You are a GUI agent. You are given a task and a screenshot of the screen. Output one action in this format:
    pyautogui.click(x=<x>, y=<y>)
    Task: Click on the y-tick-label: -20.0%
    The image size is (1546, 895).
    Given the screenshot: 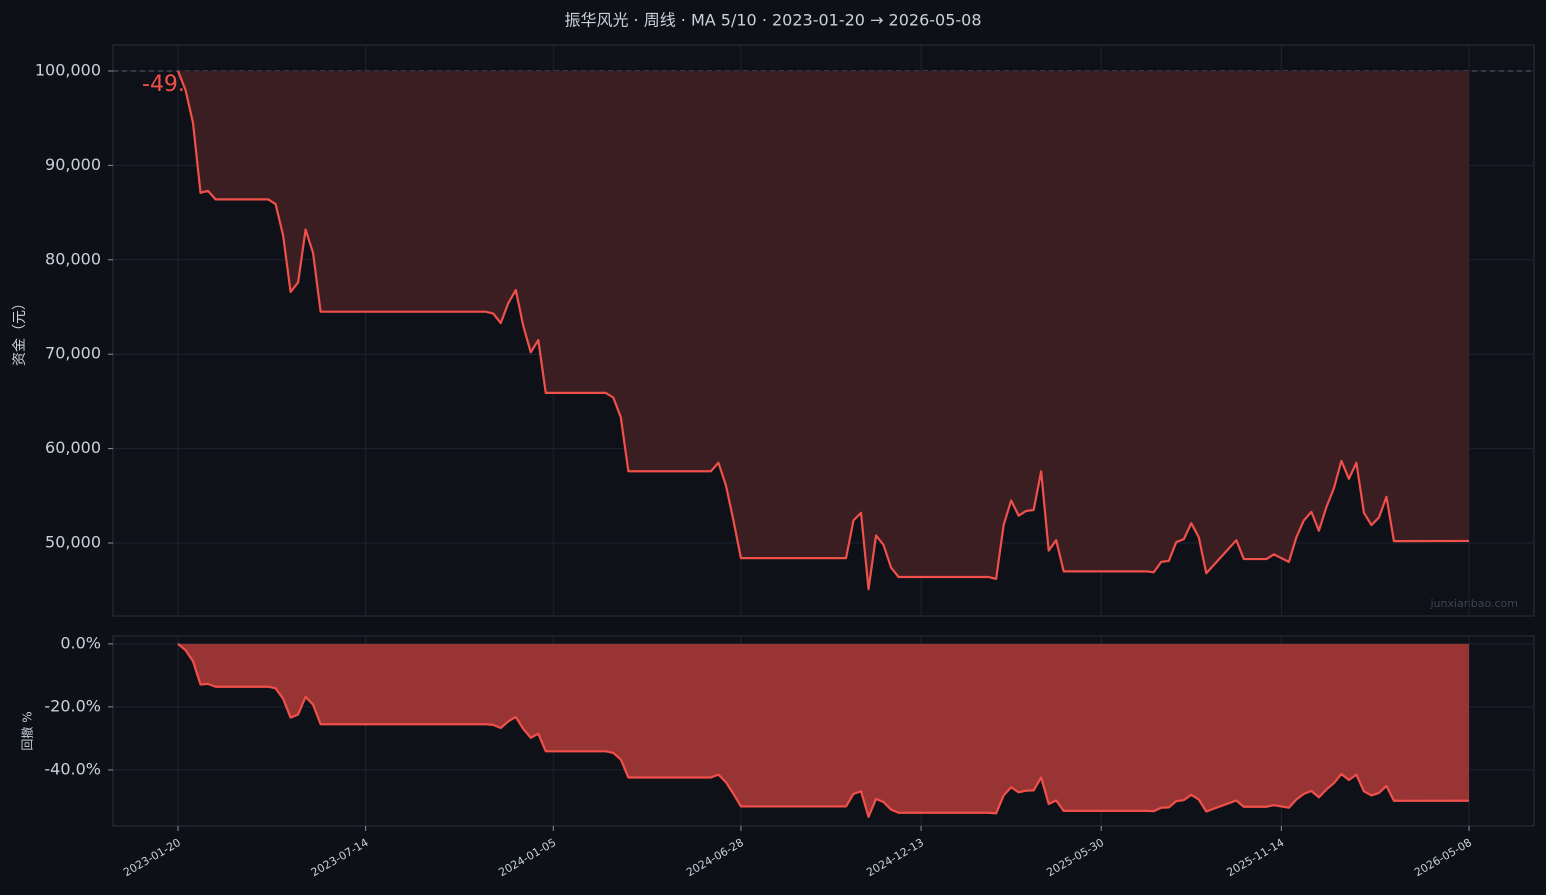 What is the action you would take?
    pyautogui.click(x=72, y=705)
    